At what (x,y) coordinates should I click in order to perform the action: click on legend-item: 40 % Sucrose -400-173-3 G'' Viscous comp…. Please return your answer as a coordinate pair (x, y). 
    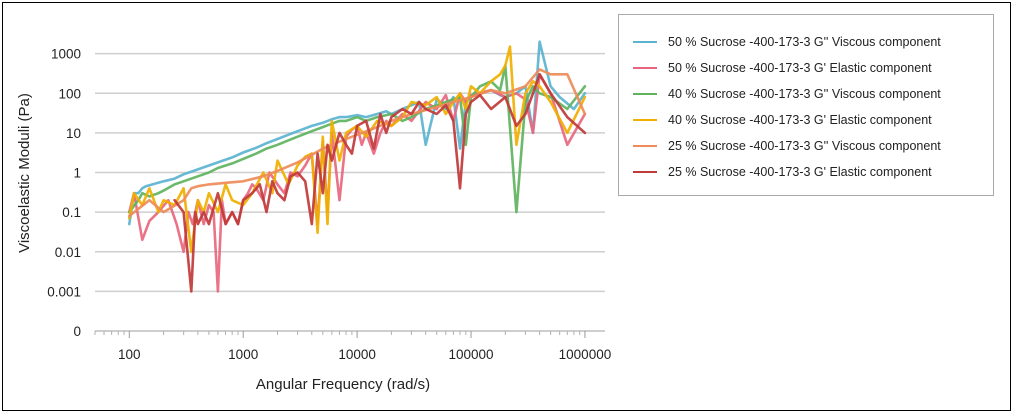
    Looking at the image, I should click on (787, 94).